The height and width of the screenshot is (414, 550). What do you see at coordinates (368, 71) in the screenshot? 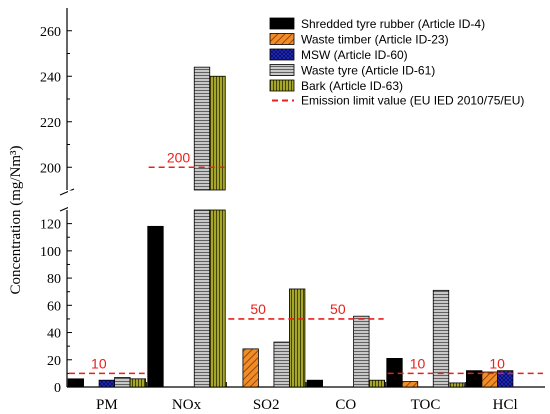
I see `legend-label: Waste tyre (Article ID-61)` at bounding box center [368, 71].